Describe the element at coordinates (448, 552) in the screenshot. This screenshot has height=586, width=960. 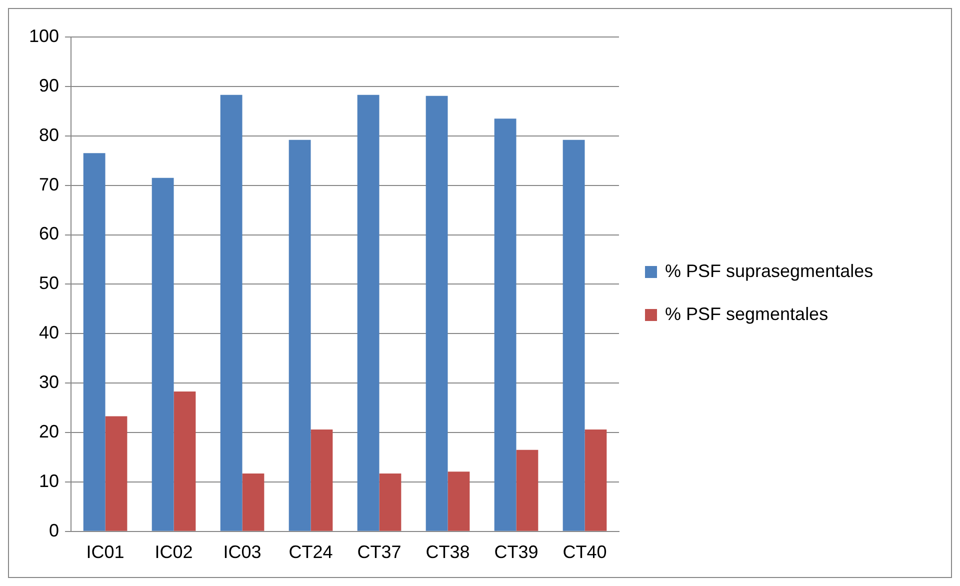
I see `x-tick-label: CT38` at that location.